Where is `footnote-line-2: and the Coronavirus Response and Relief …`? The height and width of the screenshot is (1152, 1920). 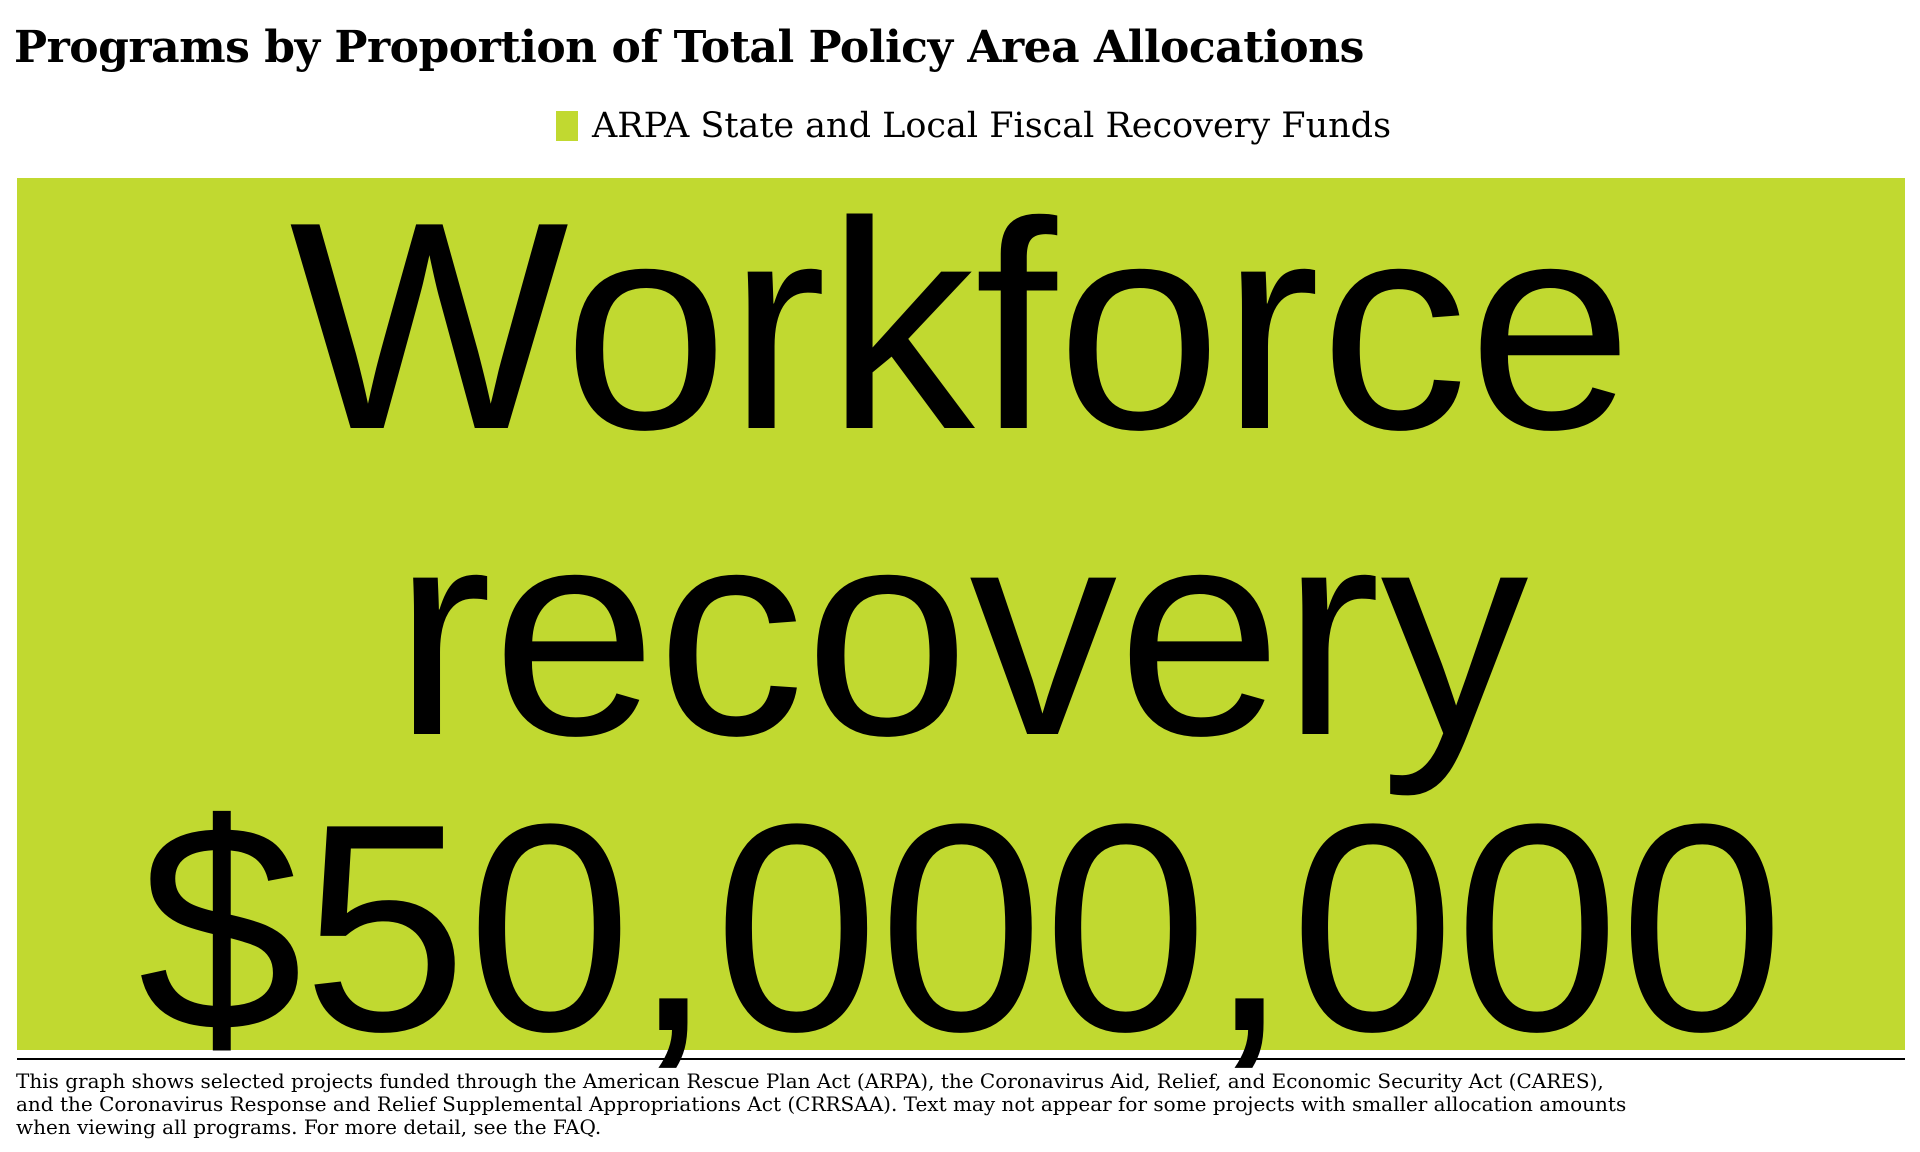
footnote-line-2: and the Coronavirus Response and Relief … is located at coordinates (821, 1104).